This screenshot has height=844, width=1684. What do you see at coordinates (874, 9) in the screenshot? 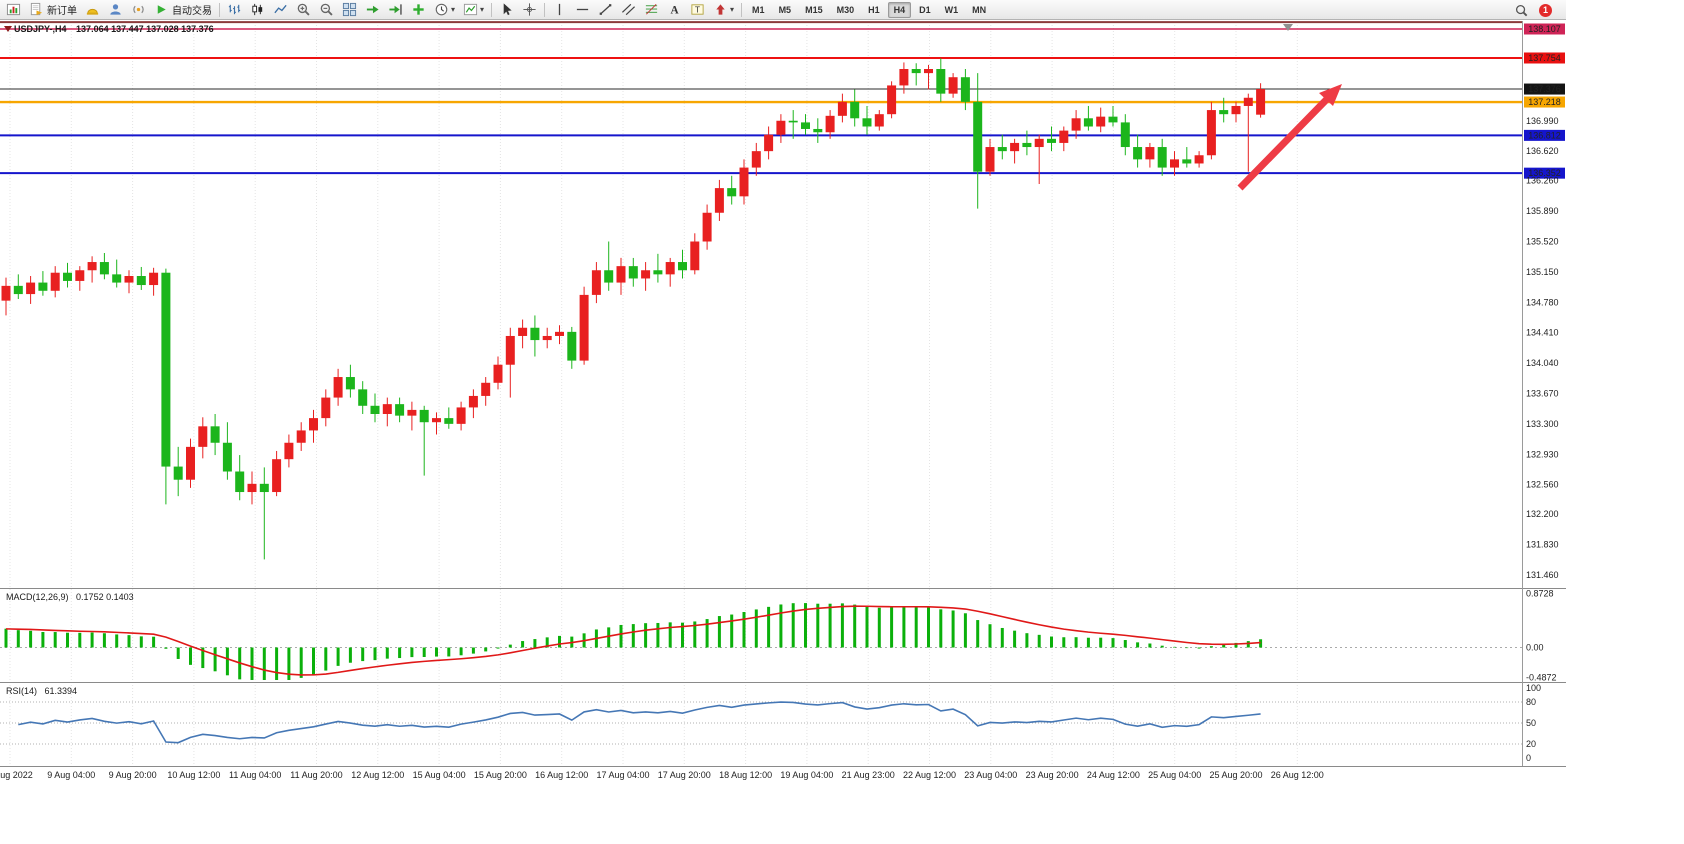
I see `timeframe-h1-button: H1` at bounding box center [874, 9].